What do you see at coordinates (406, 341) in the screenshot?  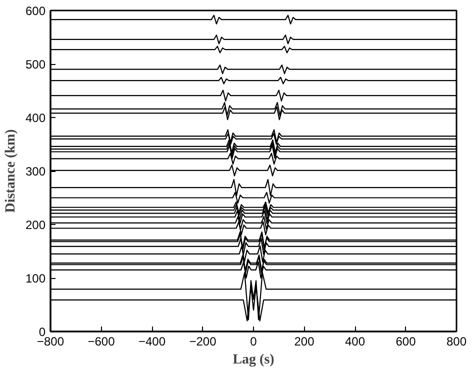 I see `x-tick-label: 600` at bounding box center [406, 341].